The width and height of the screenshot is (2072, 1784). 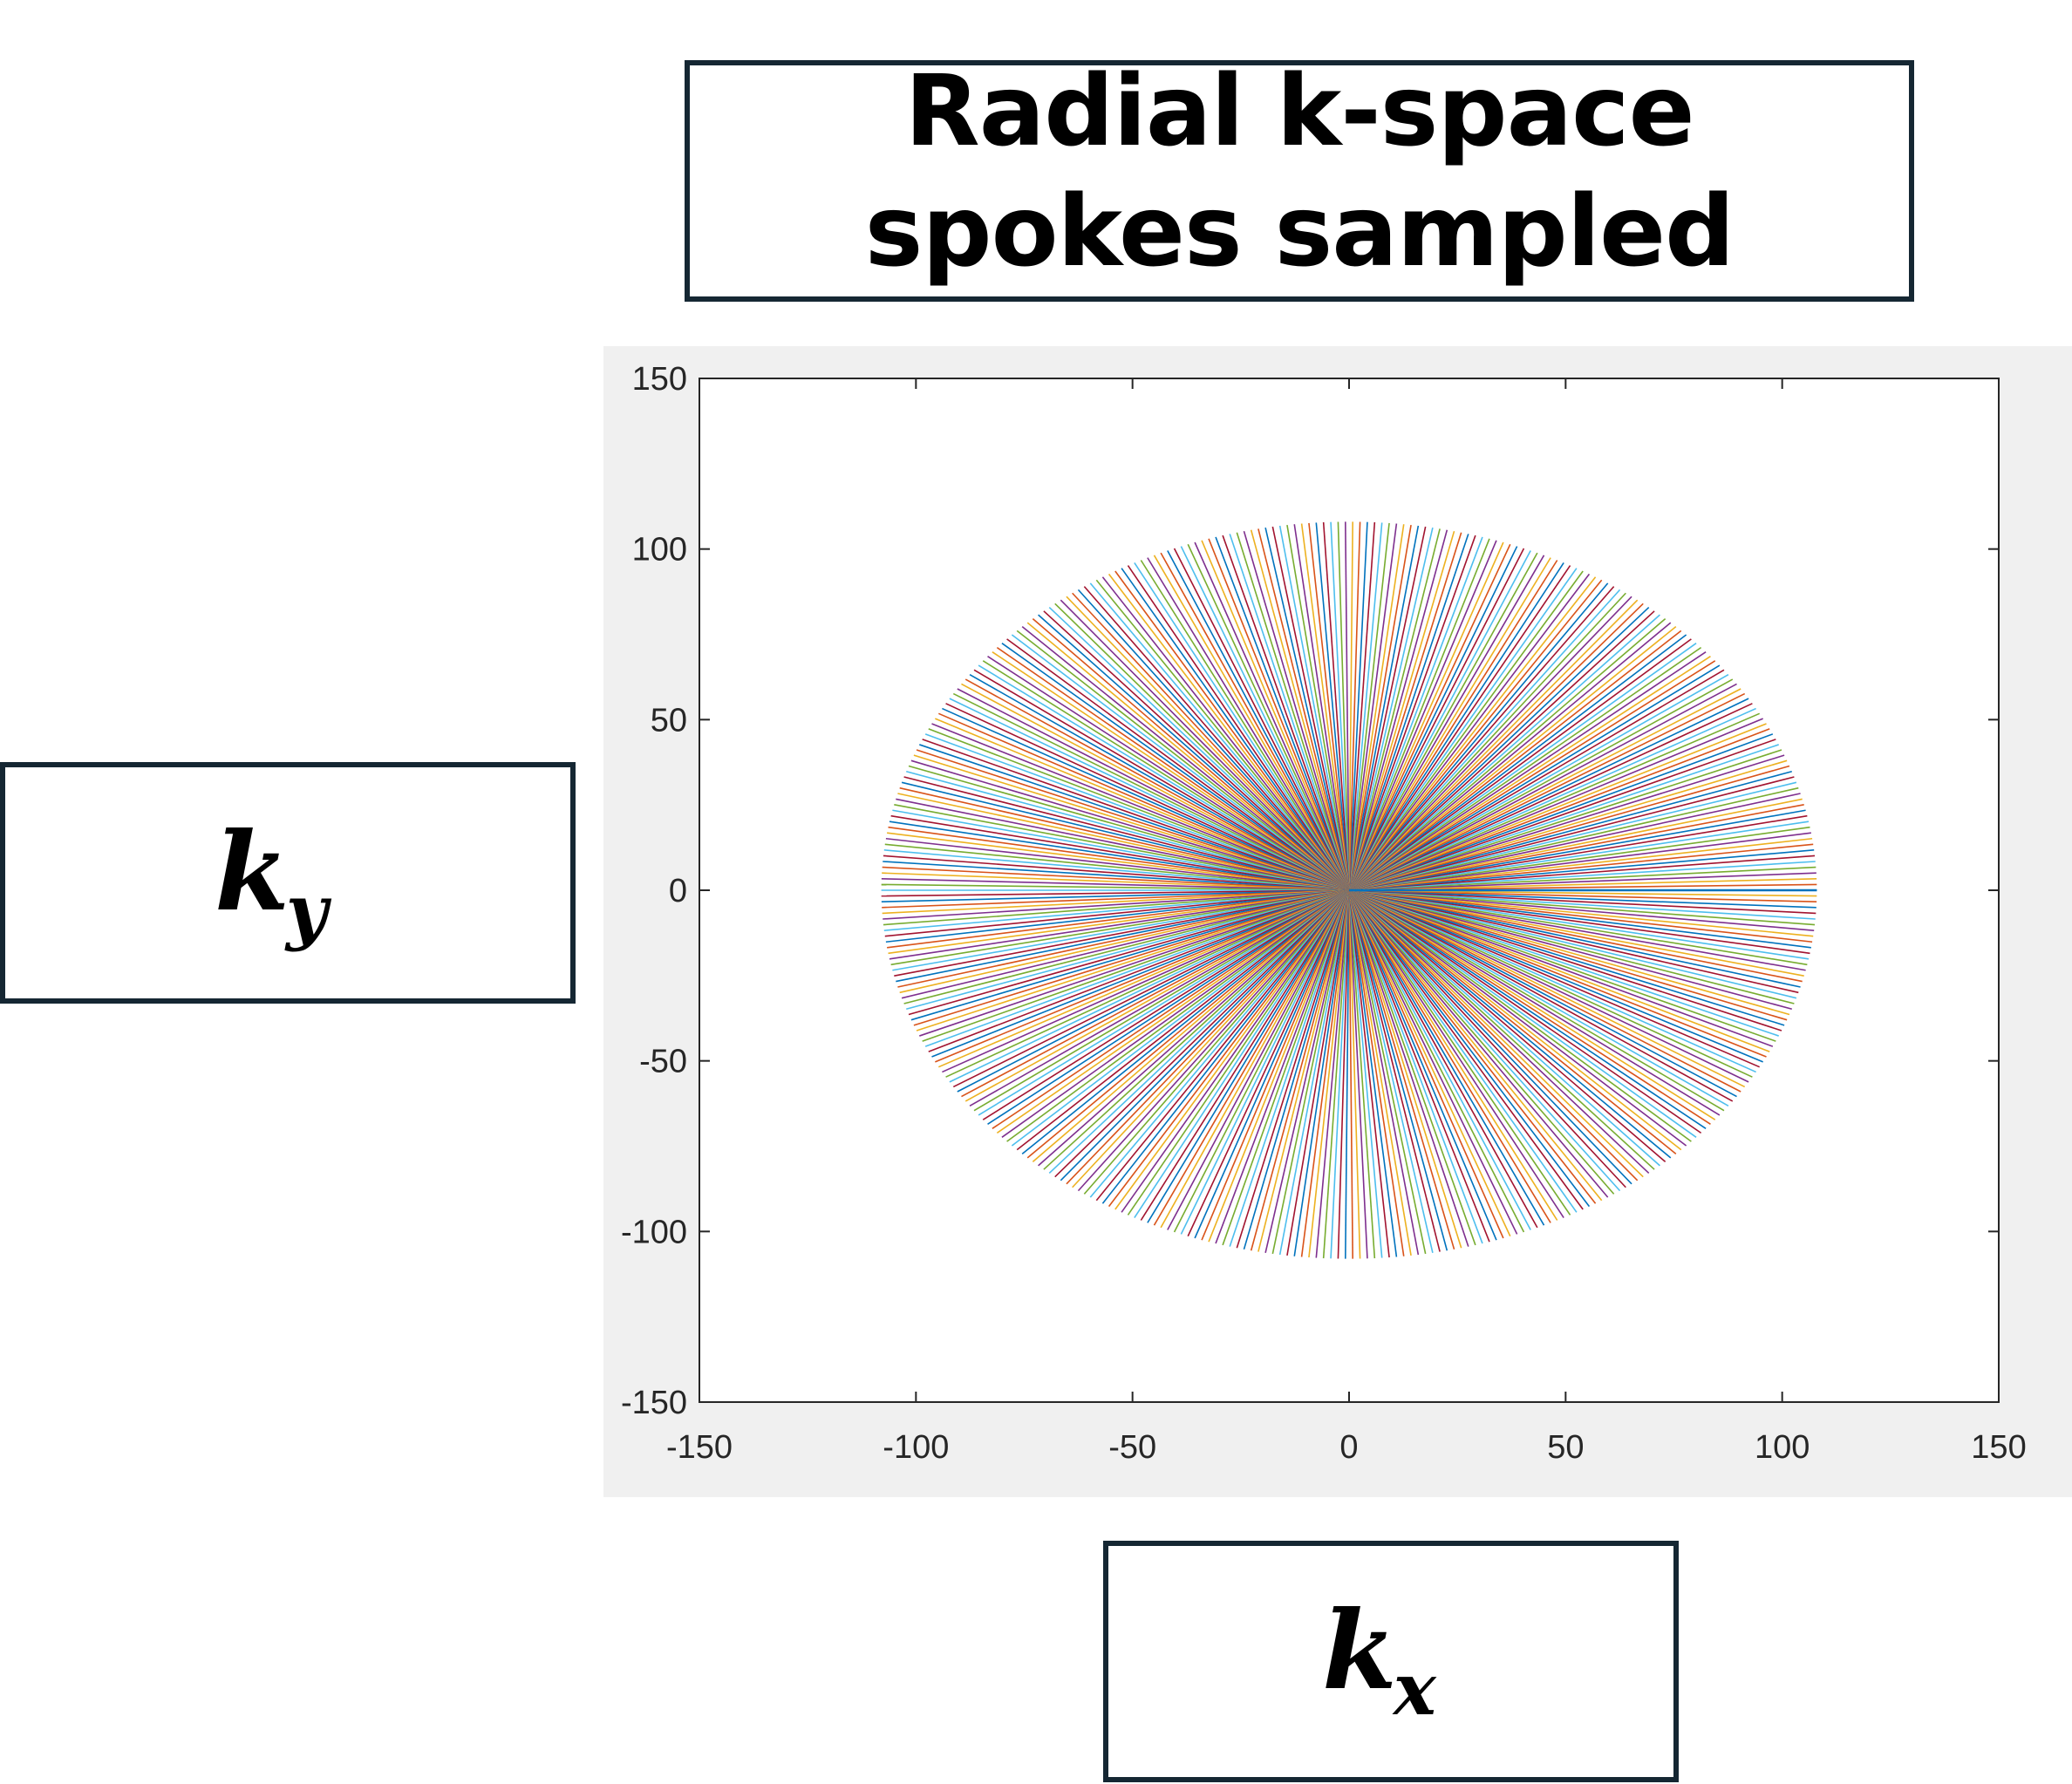 I want to click on x-axis-label-symbol: k, so click(x=1359, y=1651).